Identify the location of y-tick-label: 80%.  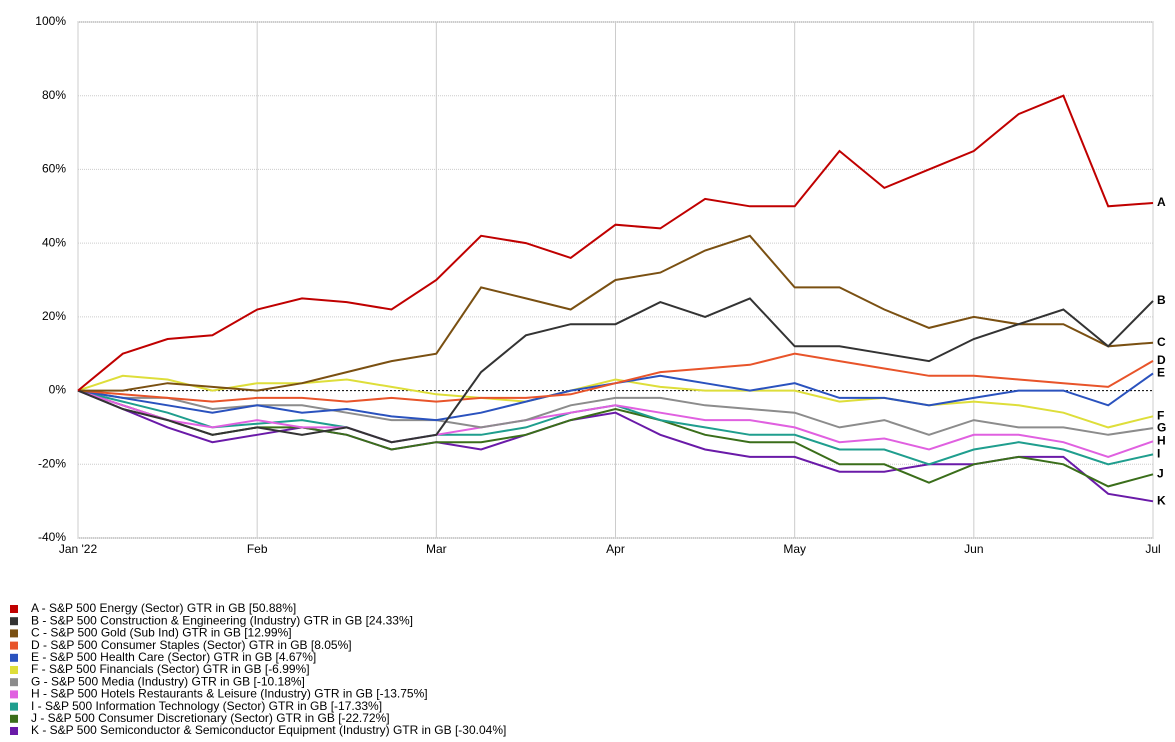
(54, 95).